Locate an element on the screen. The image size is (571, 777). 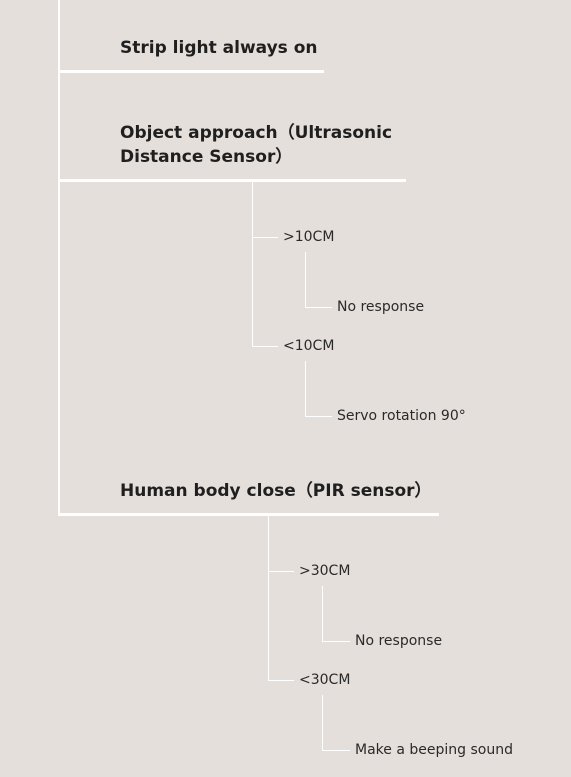
obj-gt-sub-line is located at coordinates (305, 279).